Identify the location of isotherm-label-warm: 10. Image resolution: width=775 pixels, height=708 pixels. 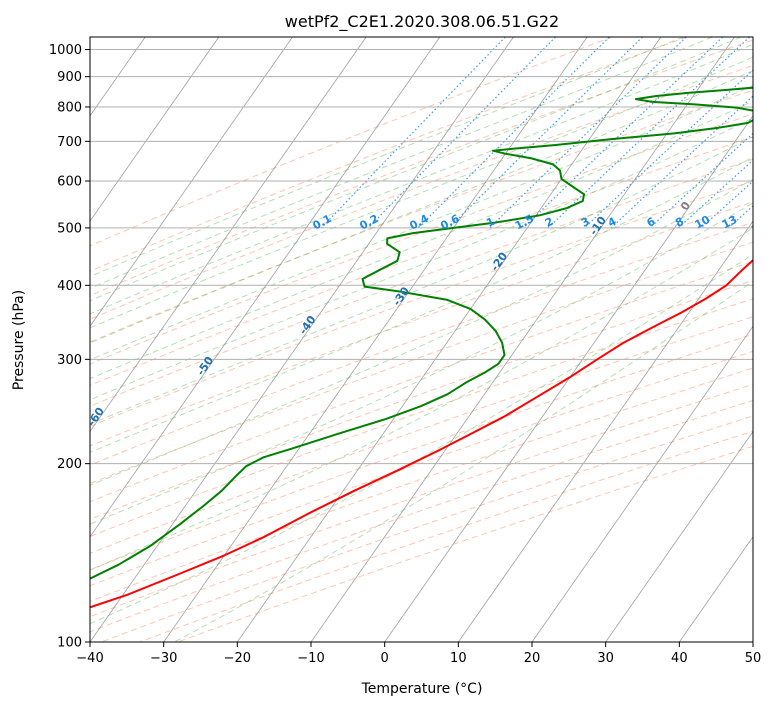
(774, 172).